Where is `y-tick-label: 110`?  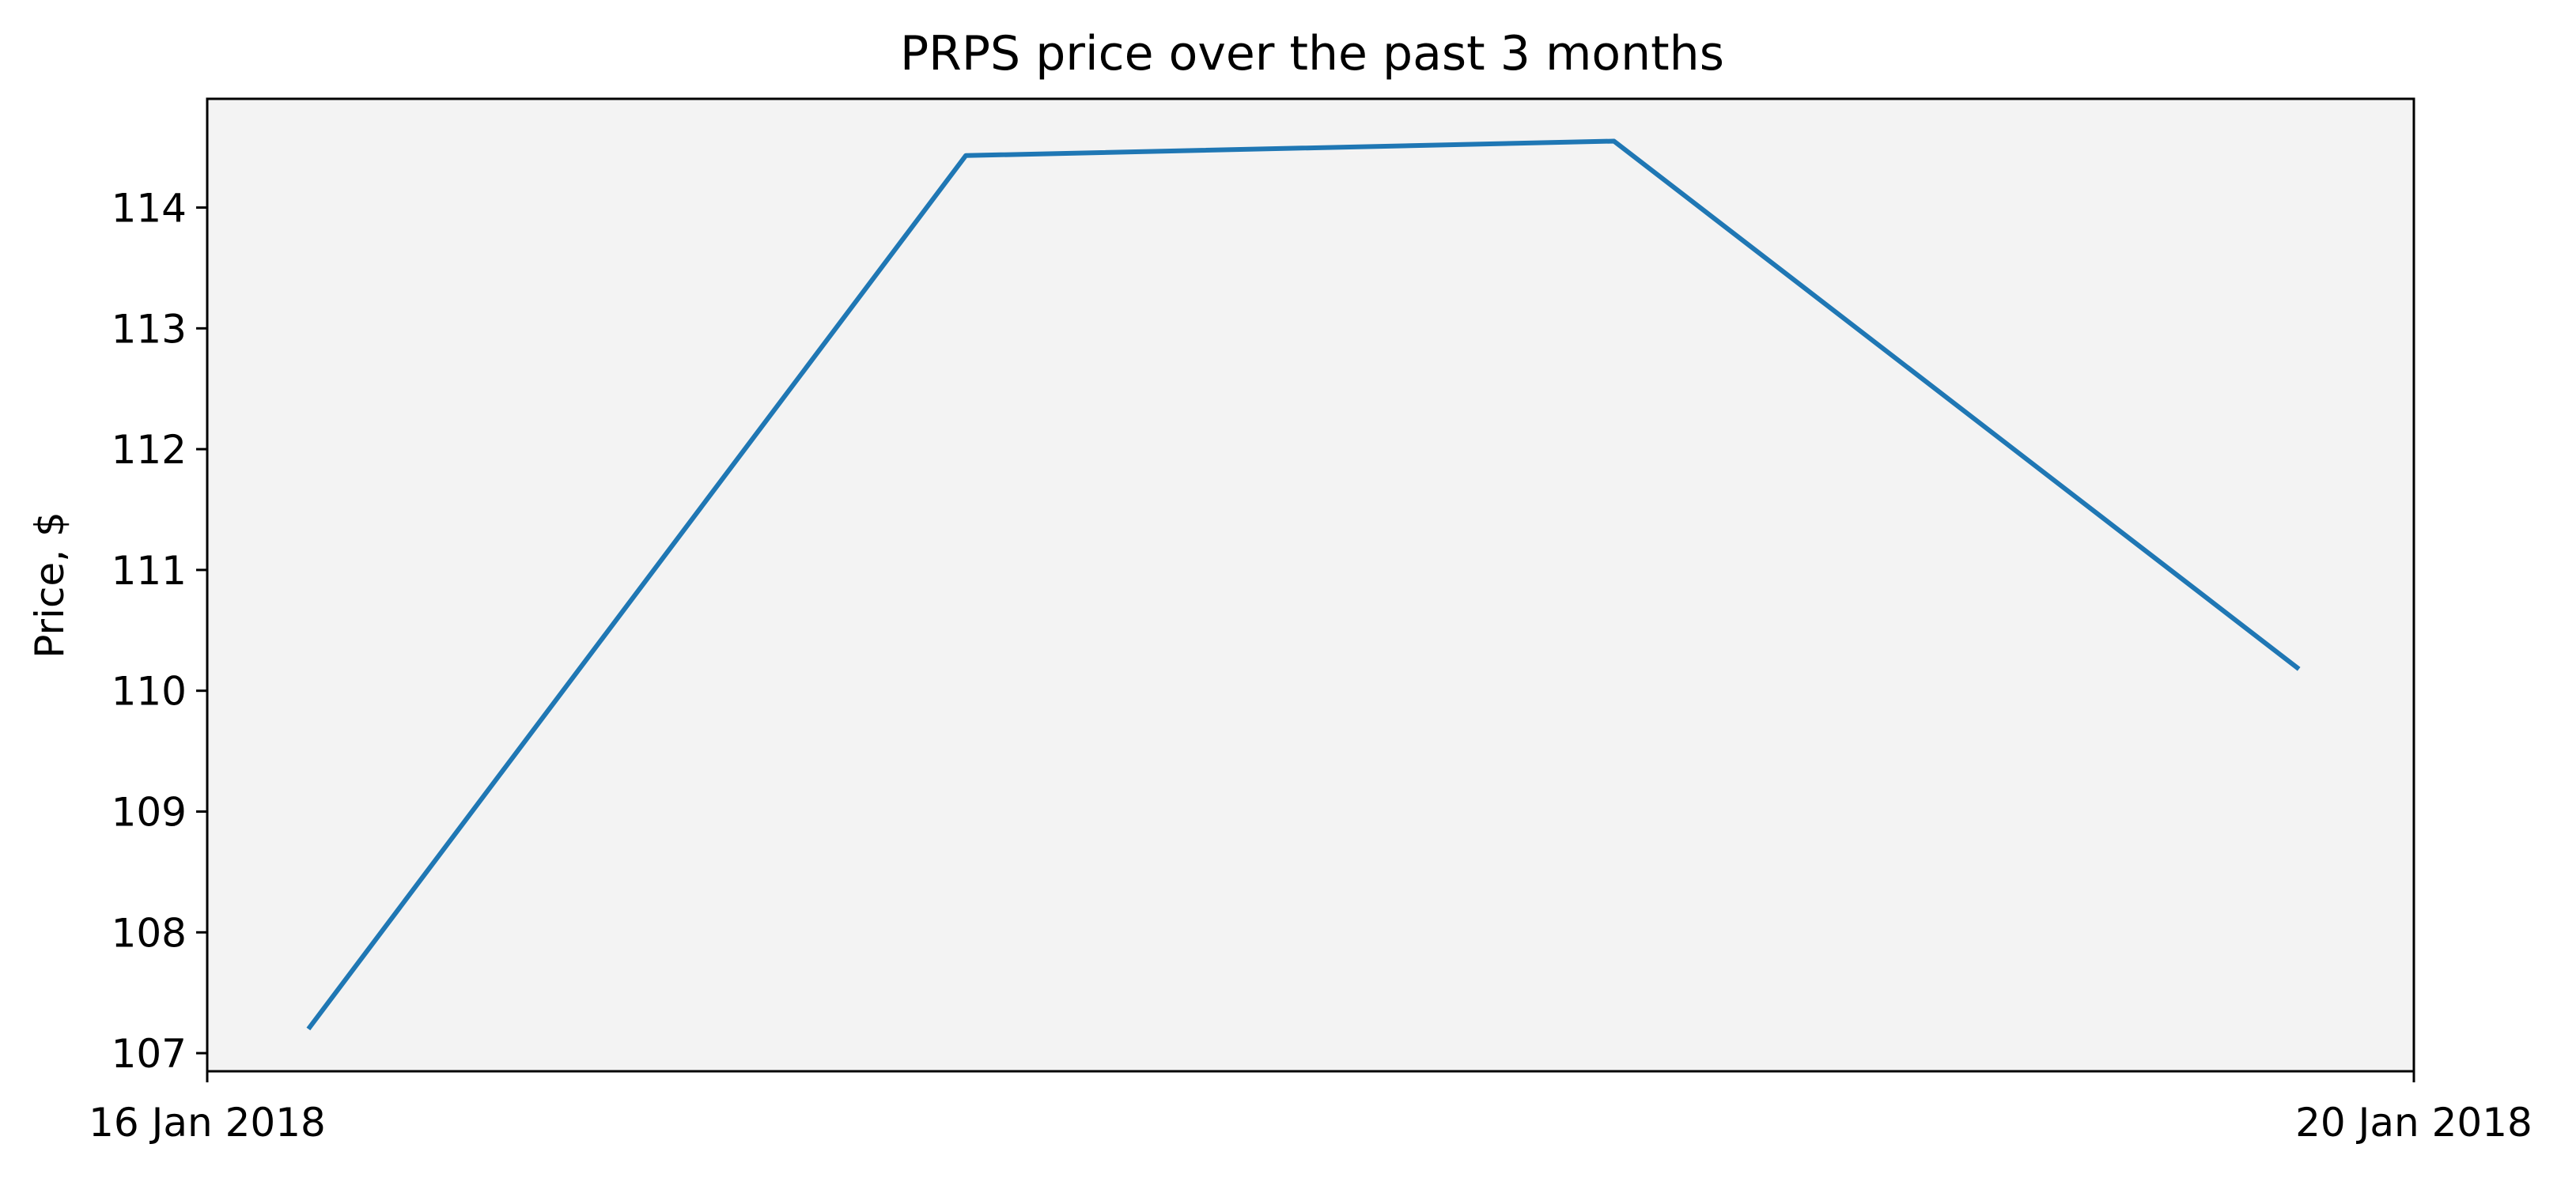
y-tick-label: 110 is located at coordinates (149, 692).